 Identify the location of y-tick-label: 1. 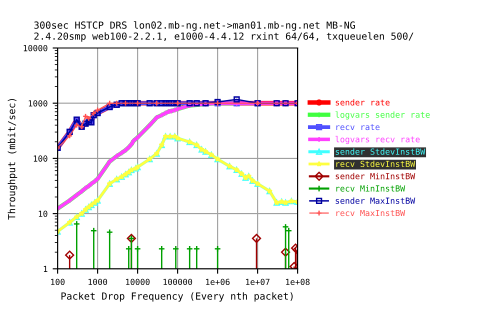
(46, 269).